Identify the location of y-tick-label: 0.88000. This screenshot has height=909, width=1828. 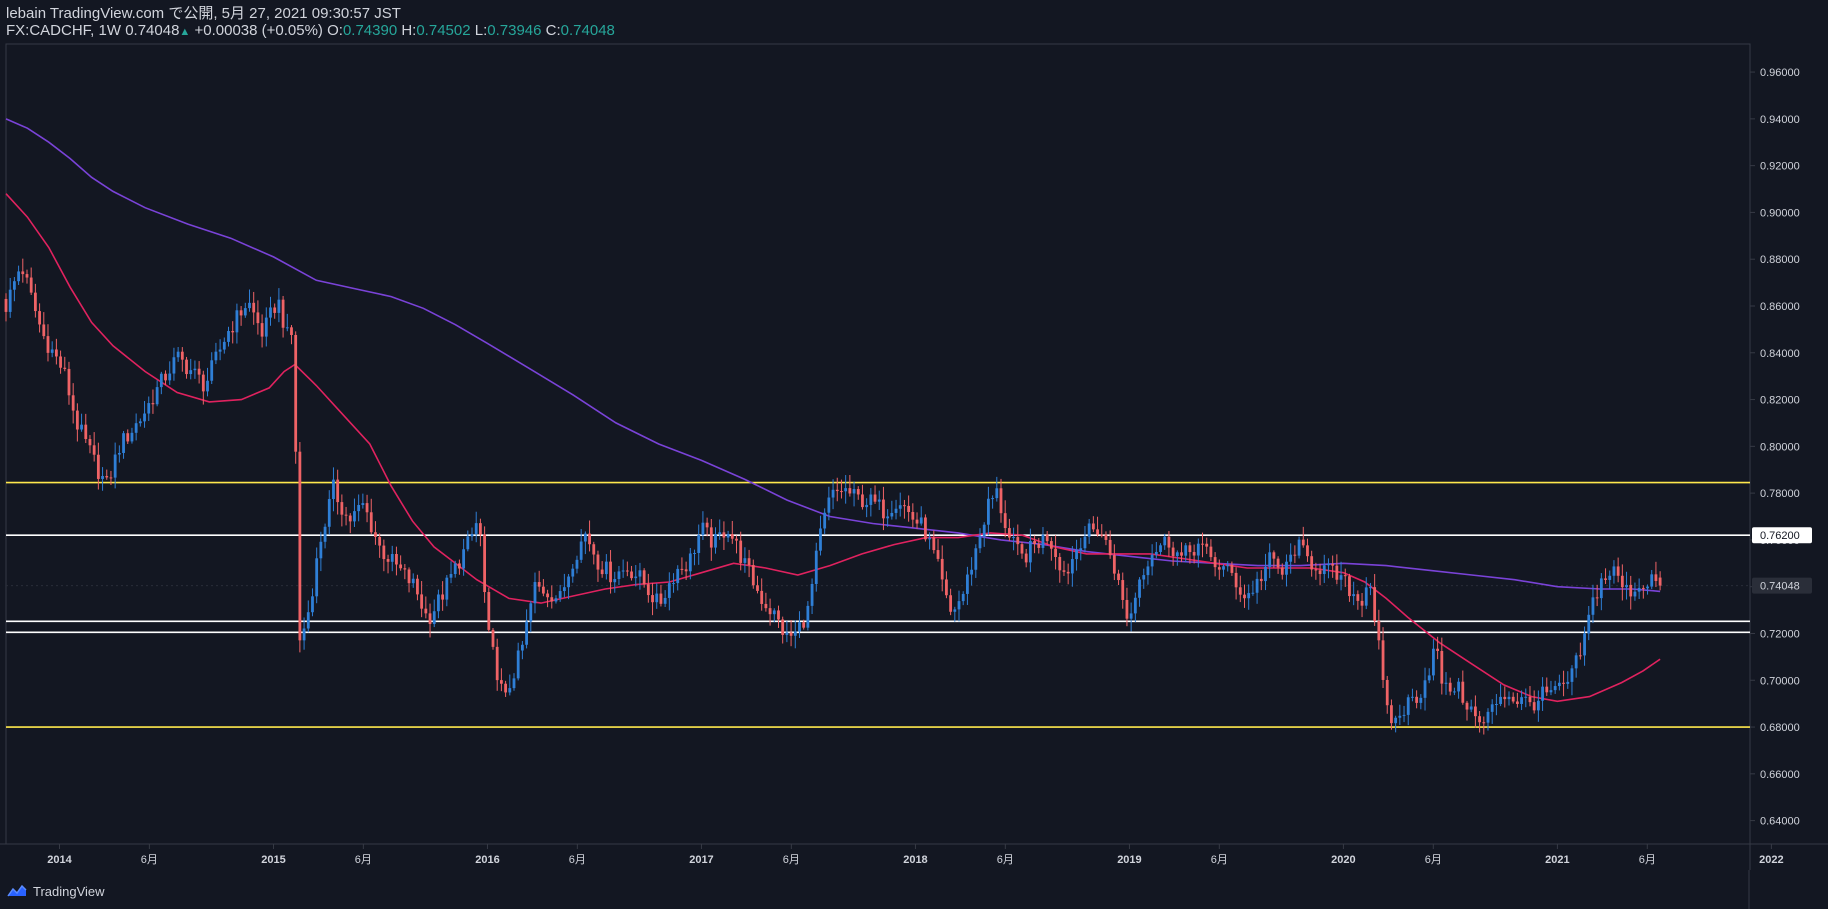
(1780, 260).